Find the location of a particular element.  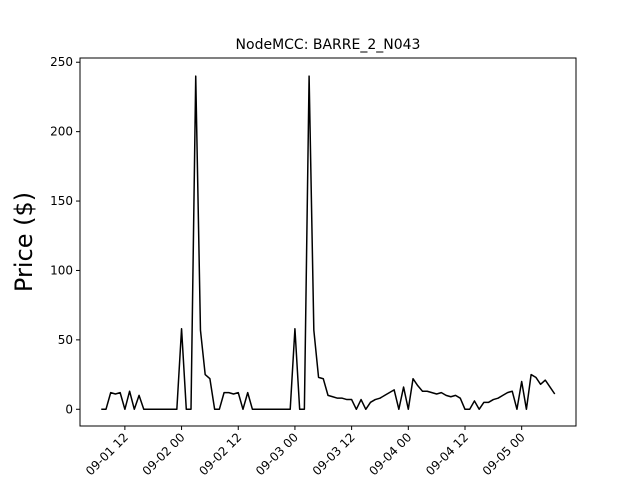

y-tick-label: 200 is located at coordinates (61, 132).